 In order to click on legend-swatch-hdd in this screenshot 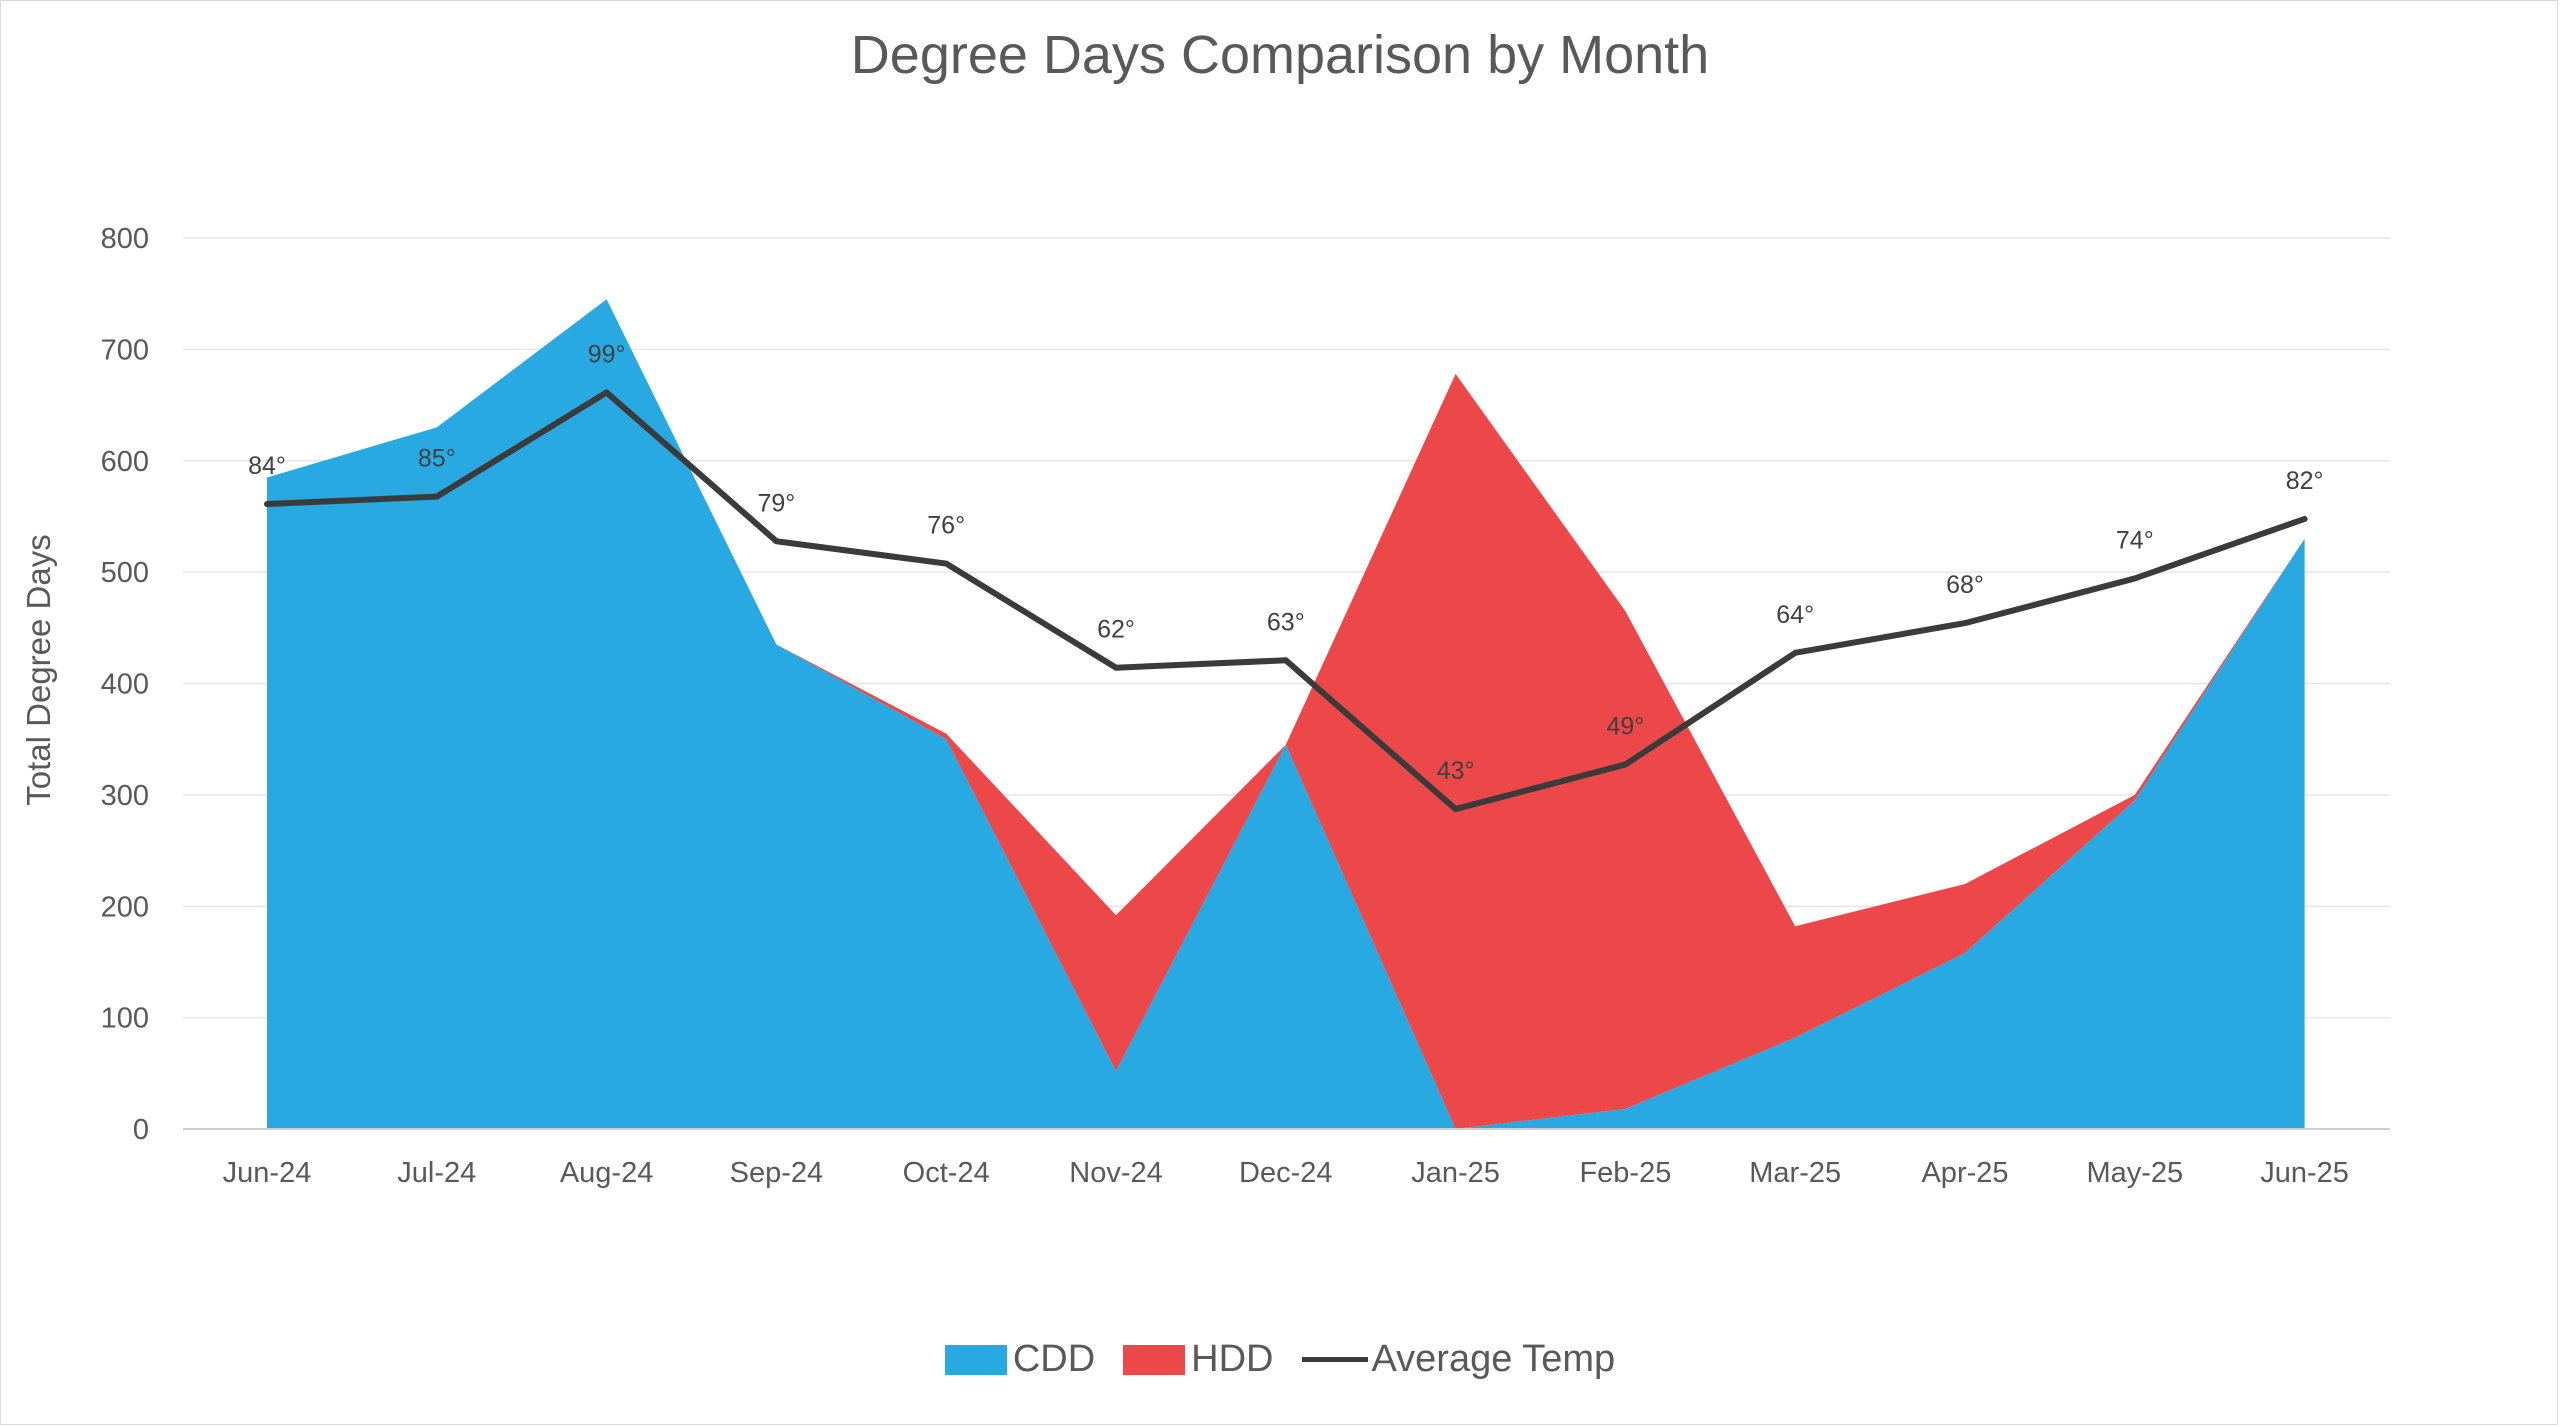, I will do `click(1154, 1359)`.